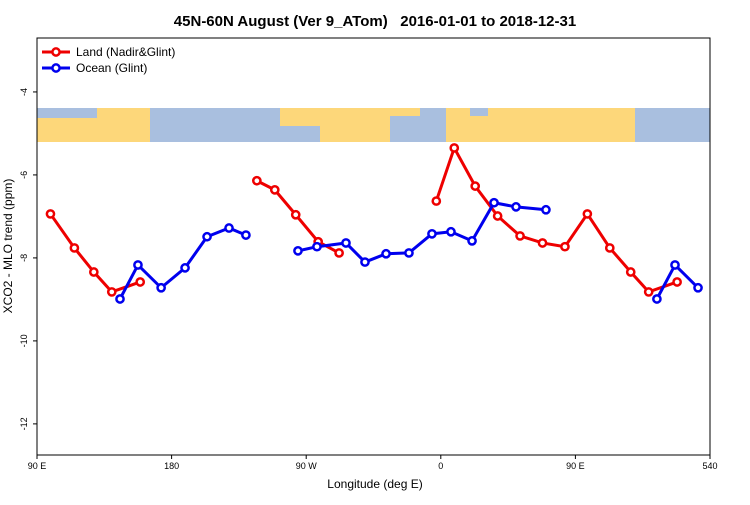  I want to click on x-tick-label: 540, so click(709, 466).